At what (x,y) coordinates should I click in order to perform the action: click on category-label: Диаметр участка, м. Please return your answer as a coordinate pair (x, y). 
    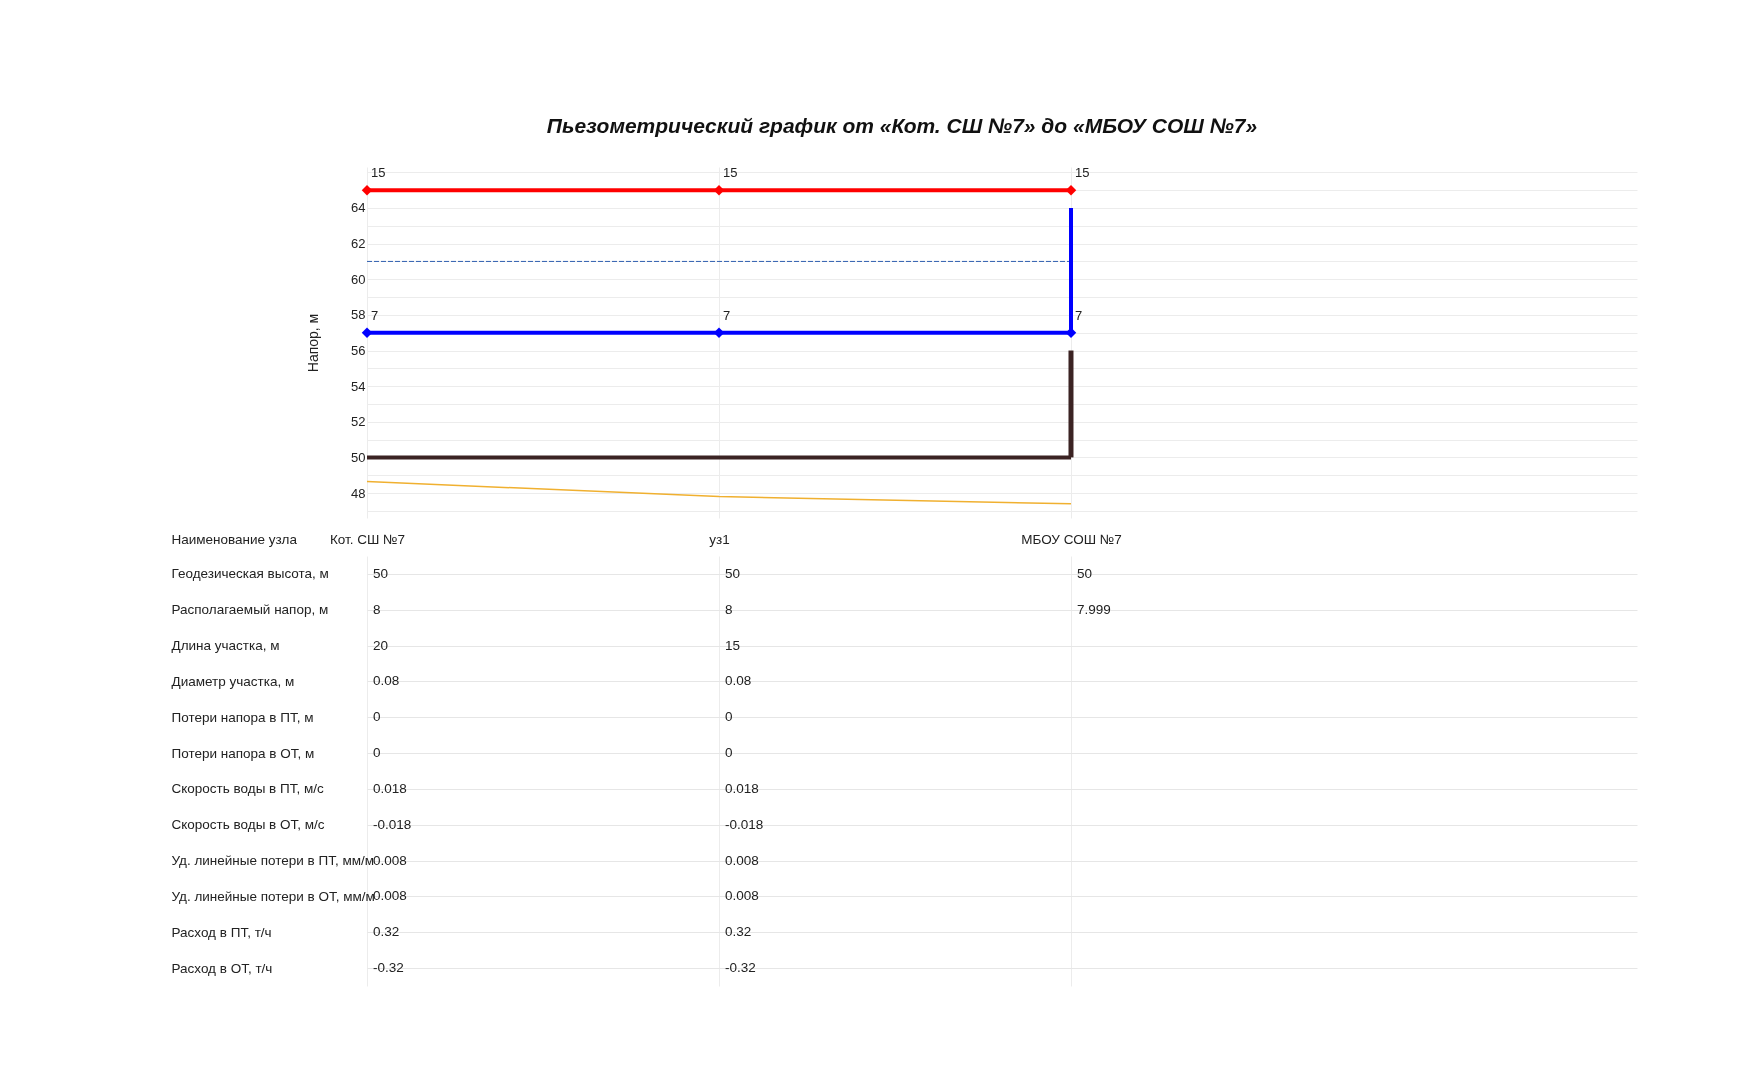
    Looking at the image, I should click on (233, 681).